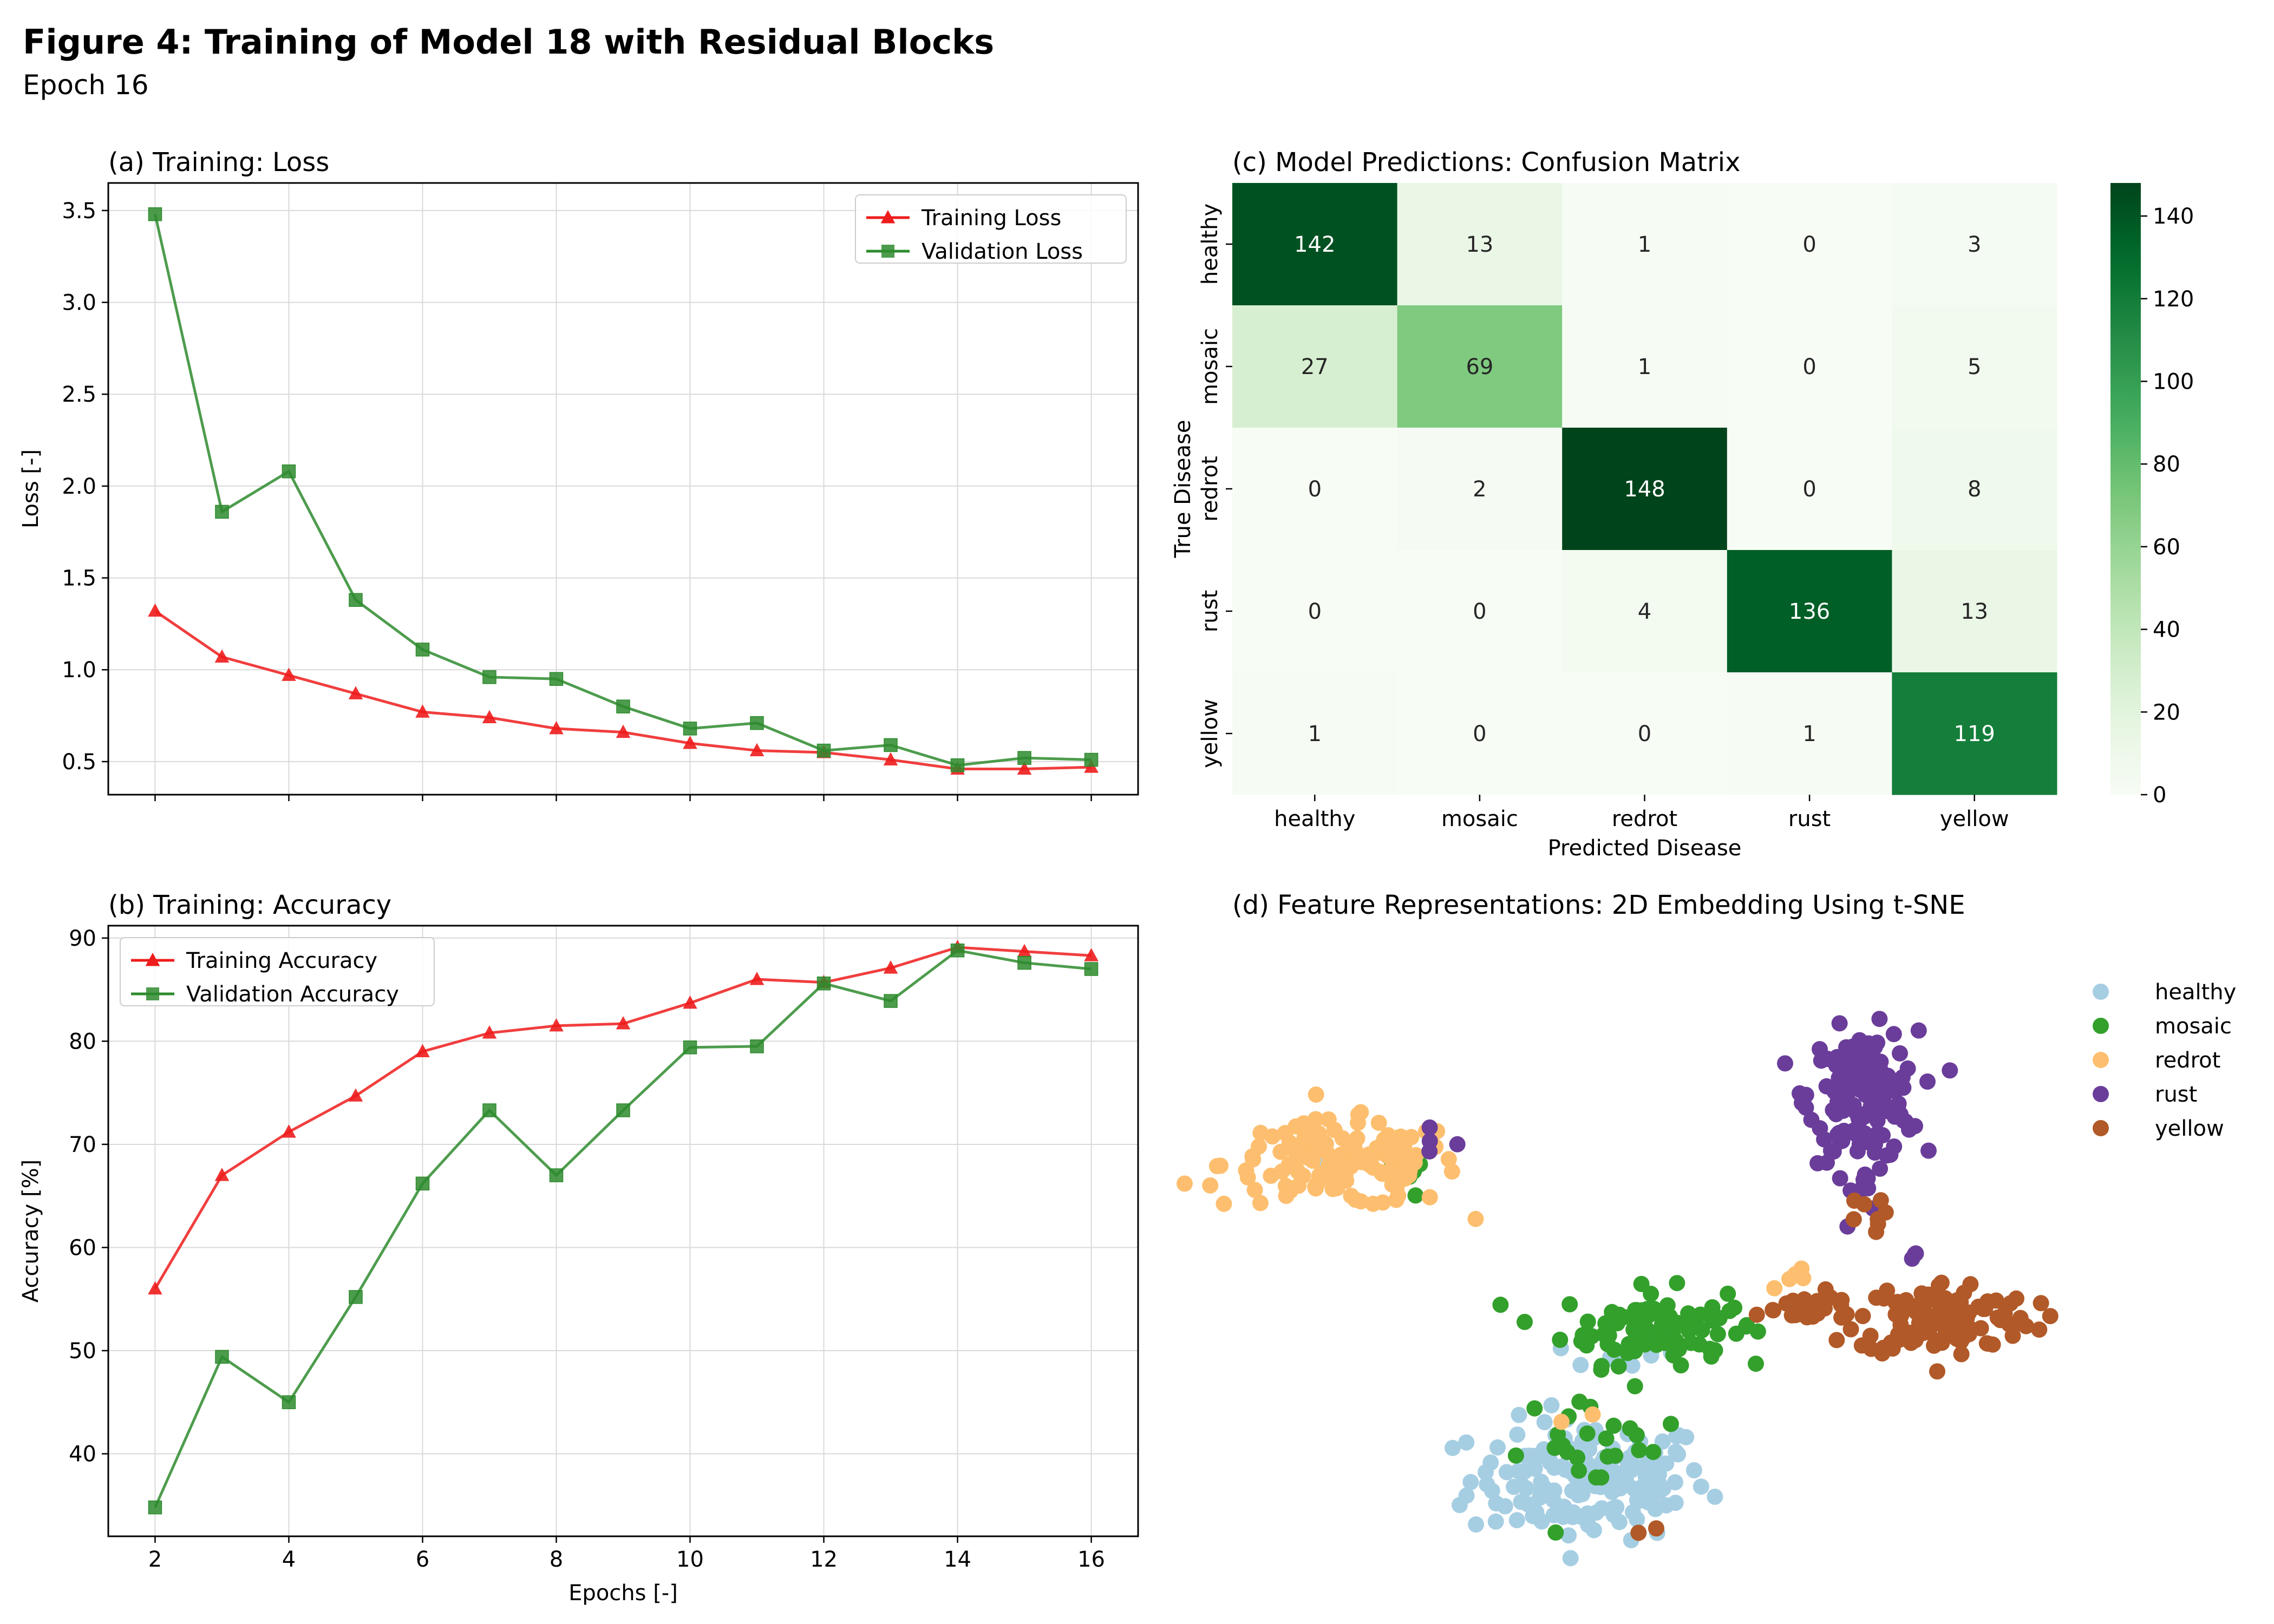 Image resolution: width=2274 pixels, height=1624 pixels. I want to click on x-axis-label: Predicted Disease, so click(1645, 848).